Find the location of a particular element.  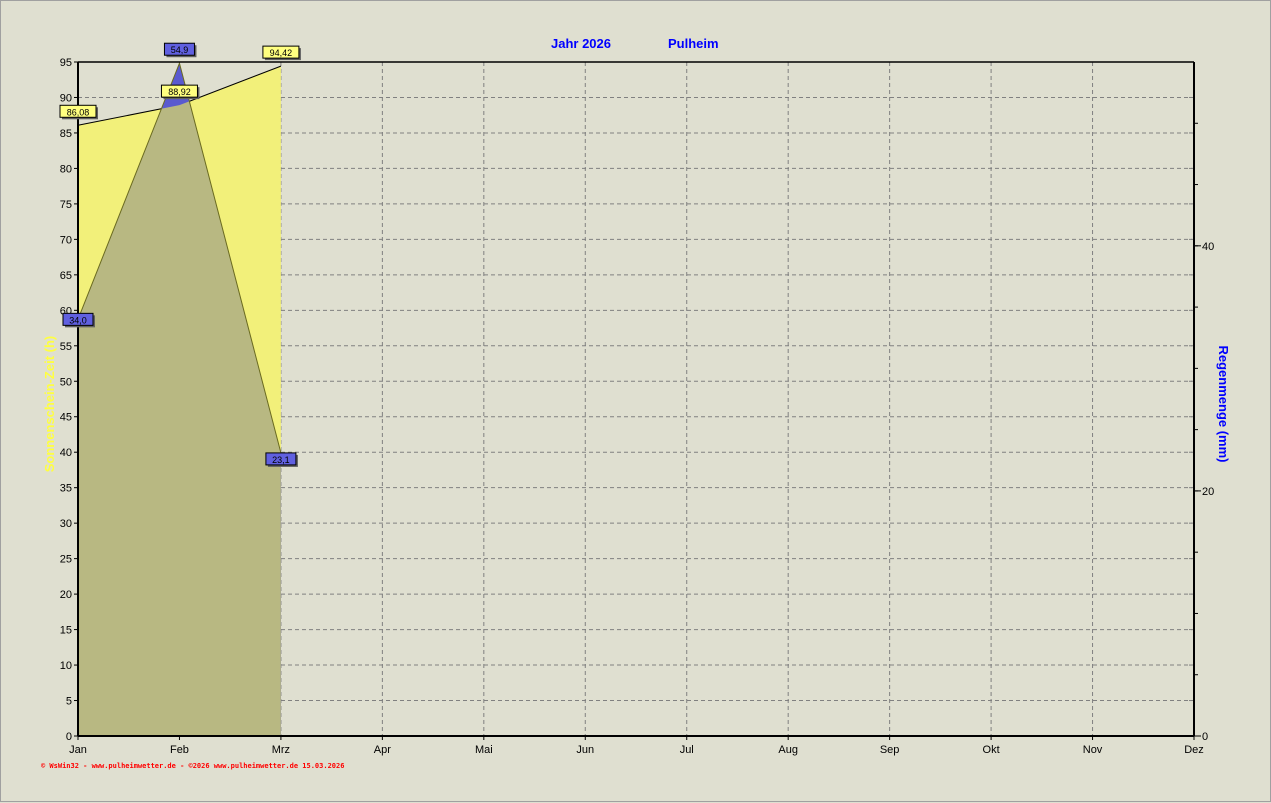

x-tick-label: Okt is located at coordinates (991, 750).